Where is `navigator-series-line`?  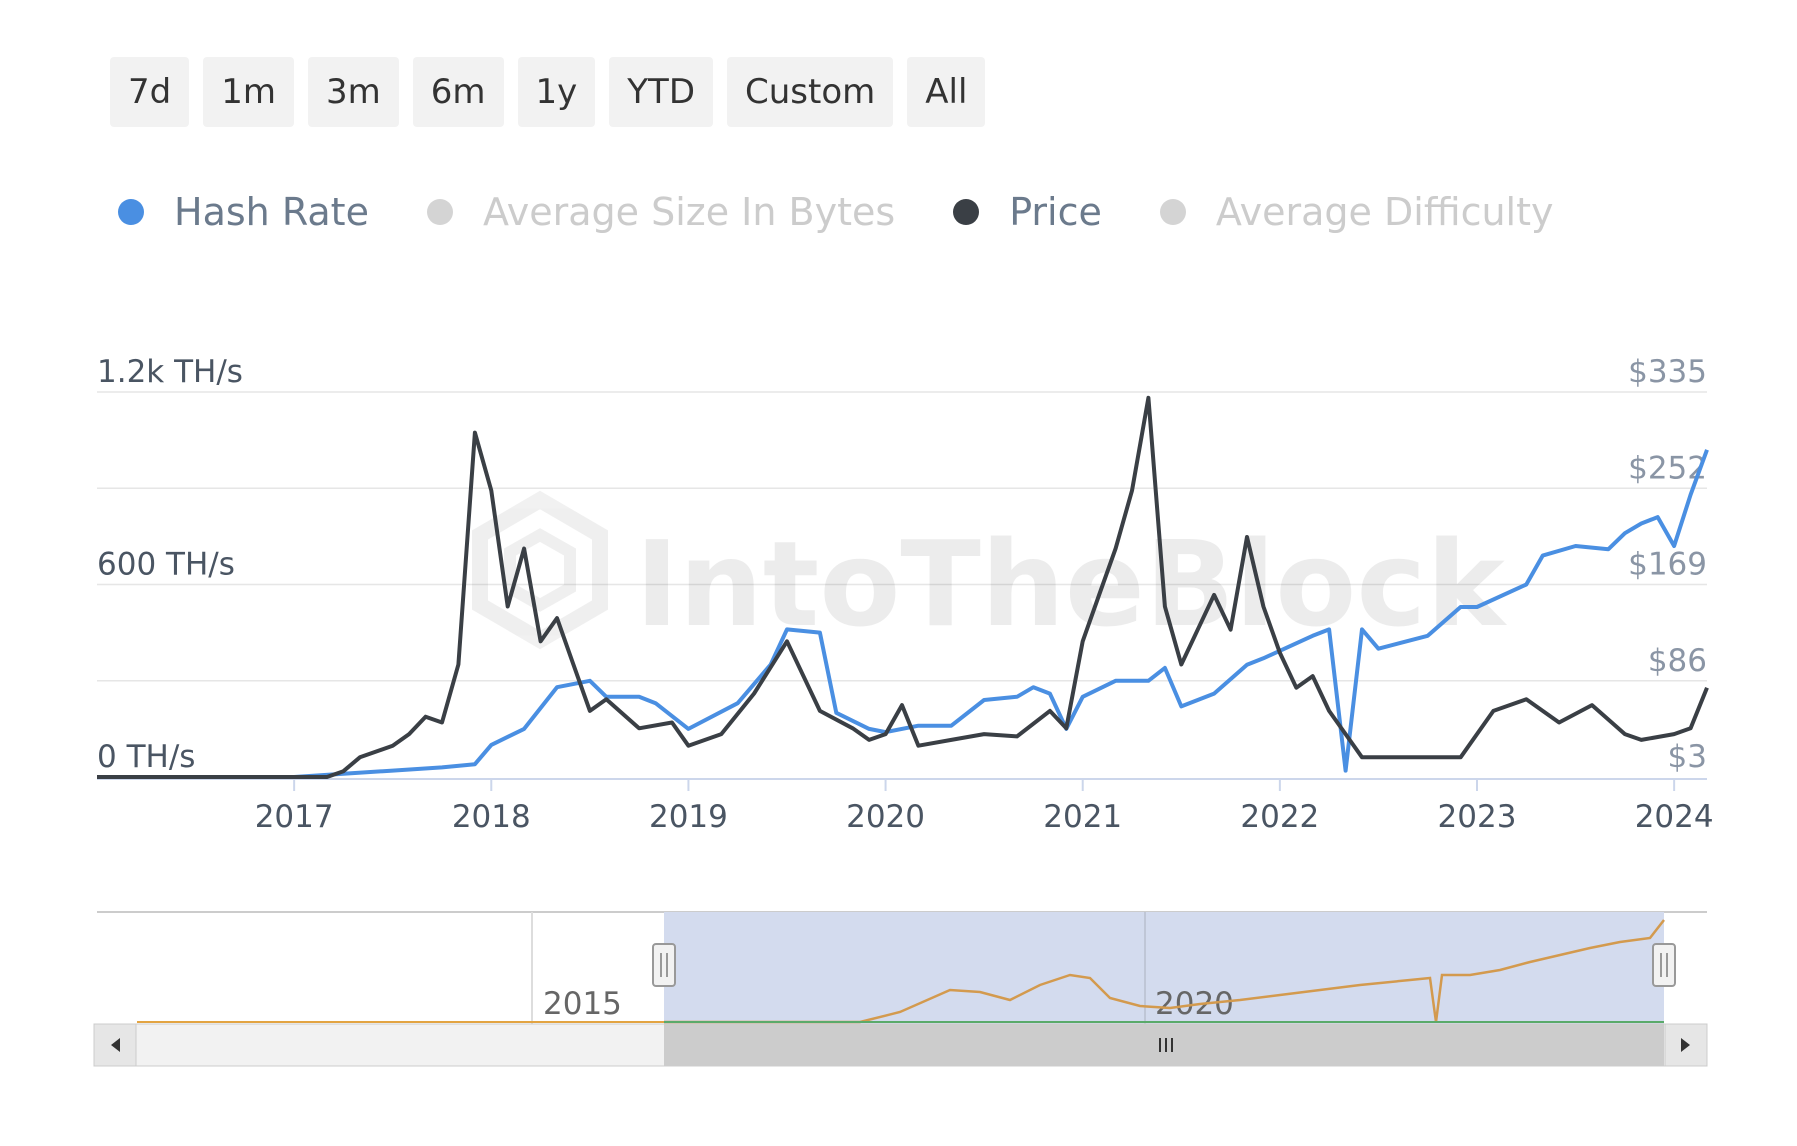
navigator-series-line is located at coordinates (1164, 971).